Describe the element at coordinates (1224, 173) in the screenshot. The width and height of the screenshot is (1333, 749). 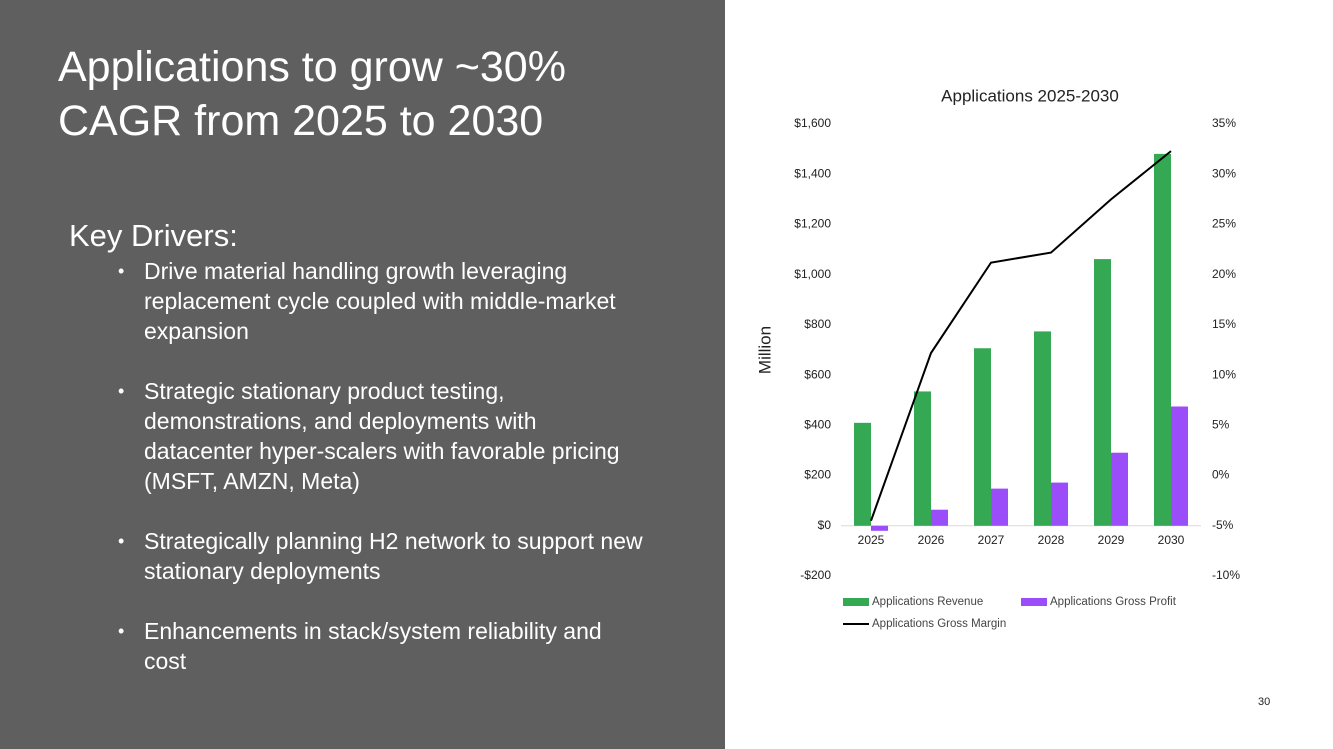
I see `y2-tick-label: 30%` at that location.